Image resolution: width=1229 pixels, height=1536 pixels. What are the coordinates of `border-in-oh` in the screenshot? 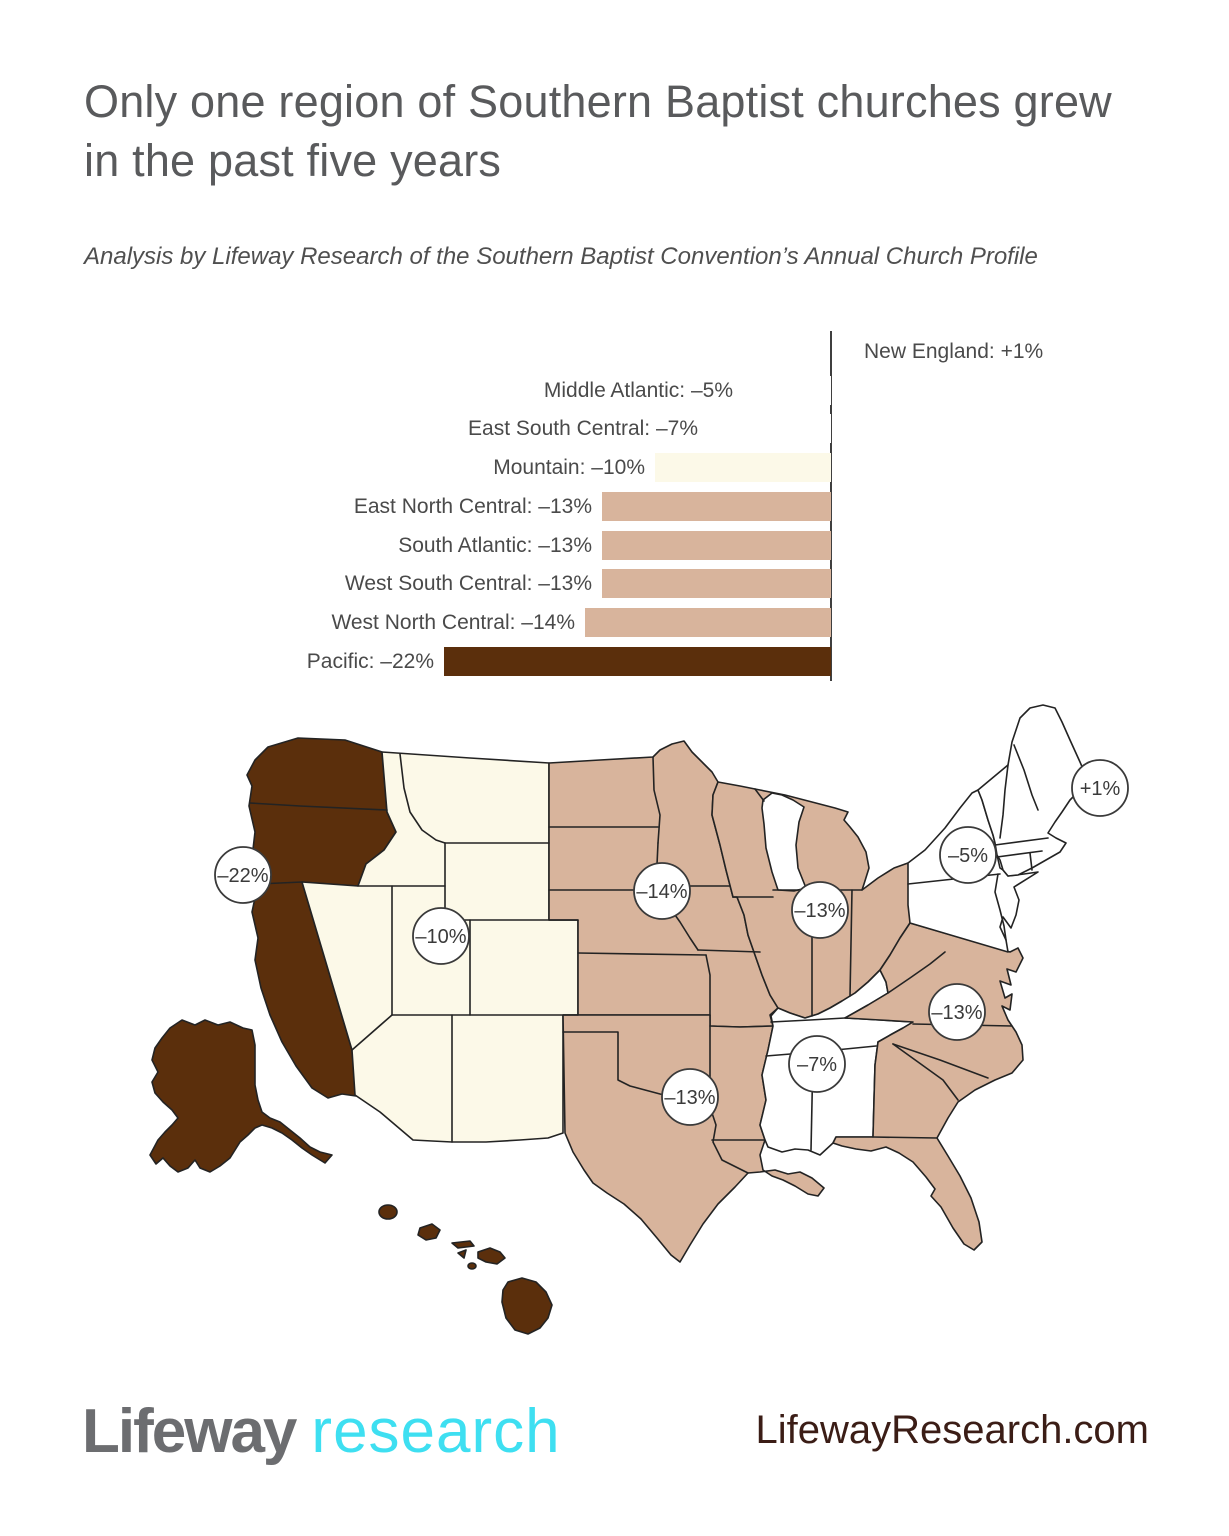 It's located at (851, 943).